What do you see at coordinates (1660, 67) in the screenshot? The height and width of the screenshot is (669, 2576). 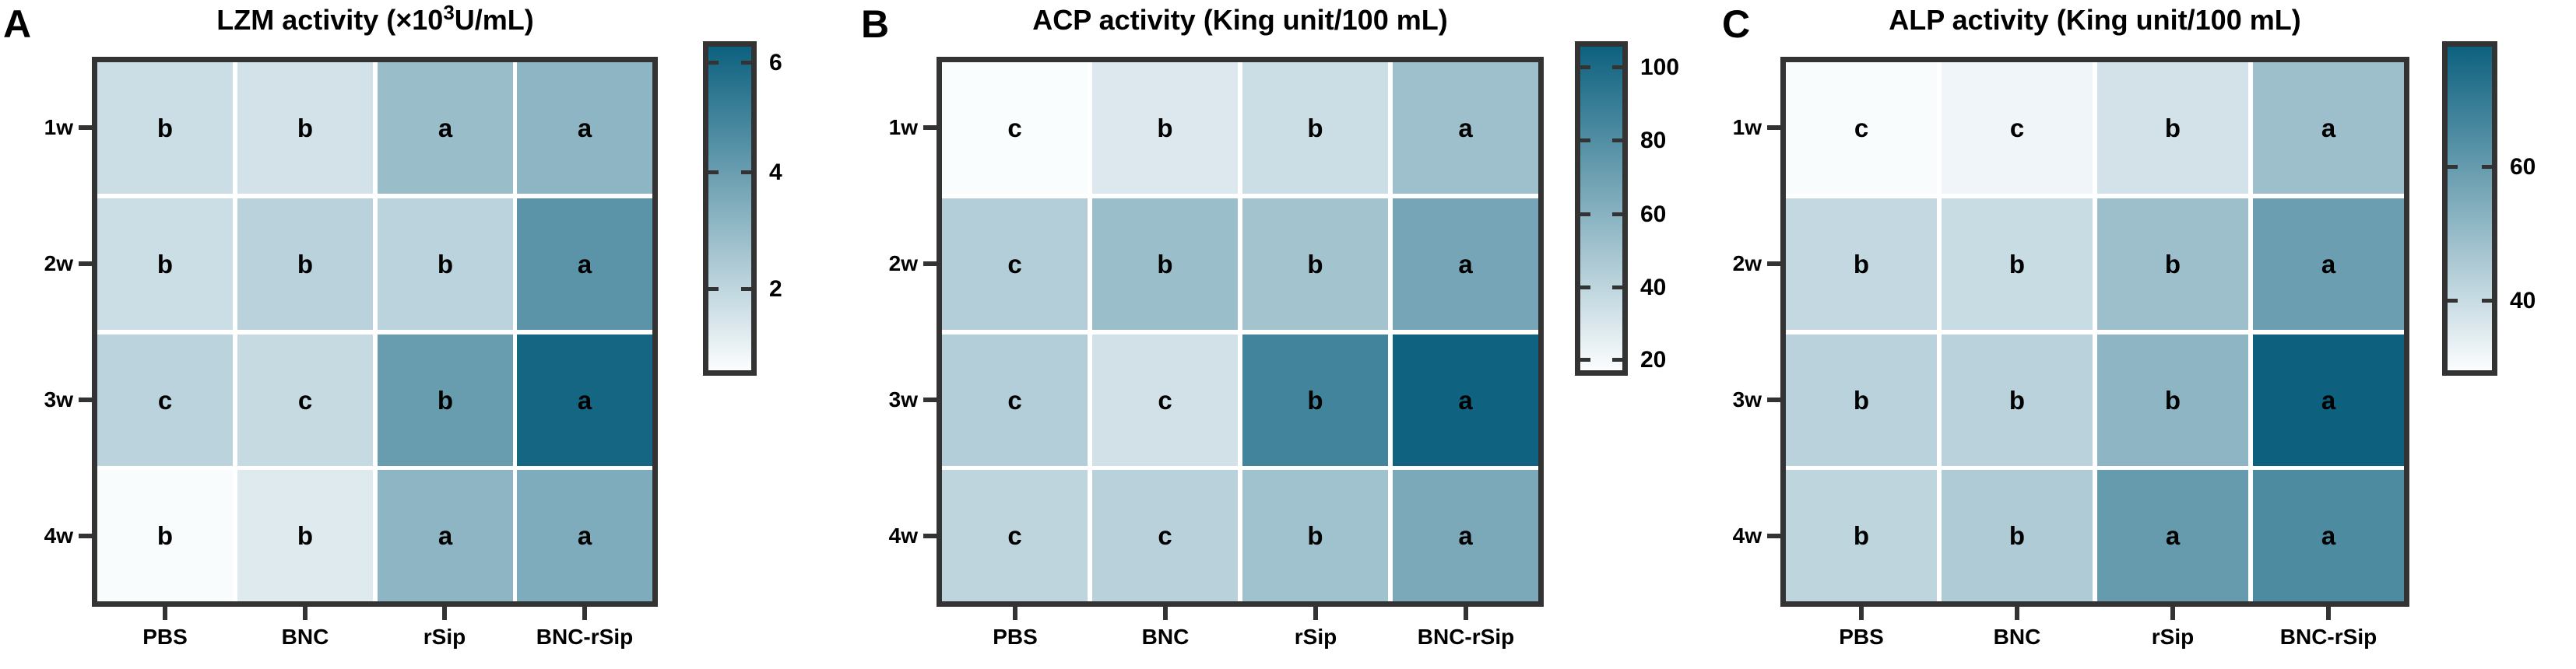 I see `colorbar-tick-label: 100` at bounding box center [1660, 67].